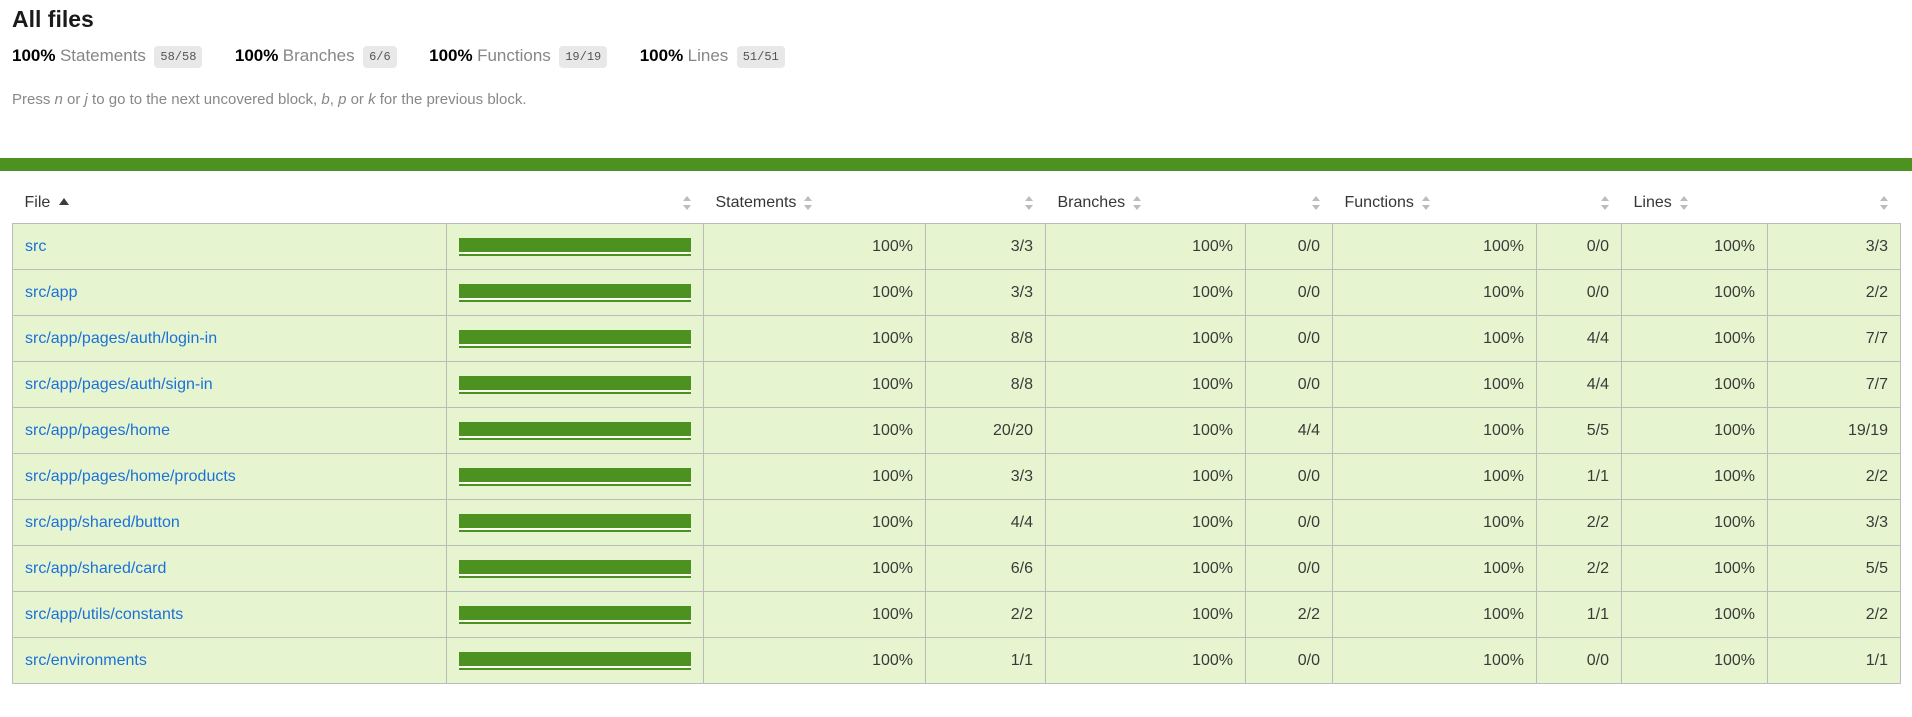 This screenshot has width=1912, height=717. I want to click on statements-fraction-badge: 58/58, so click(178, 57).